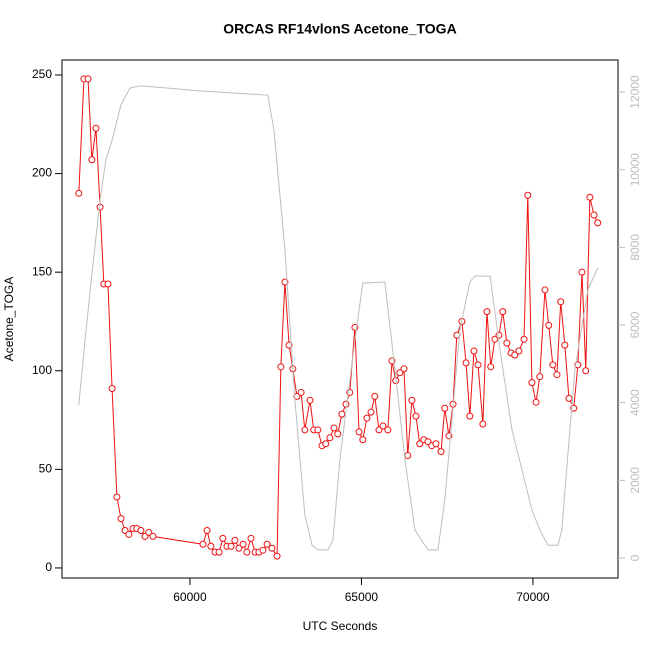 Image resolution: width=650 pixels, height=655 pixels. What do you see at coordinates (9, 319) in the screenshot?
I see `y-axis-label: Acetone_TOGA` at bounding box center [9, 319].